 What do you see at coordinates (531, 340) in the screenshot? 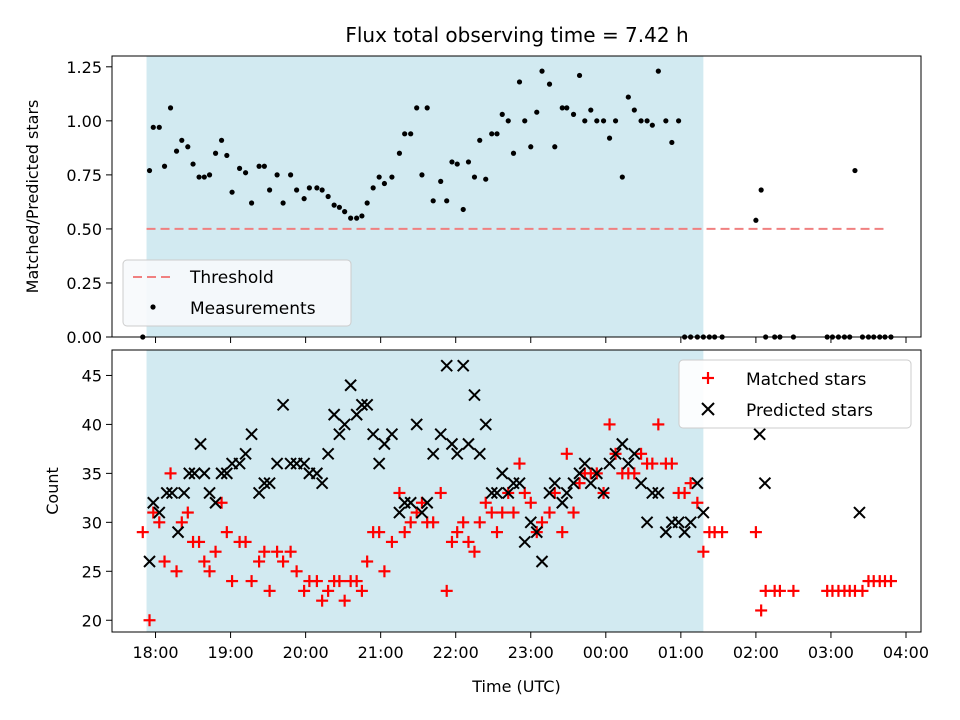
I see `top-x-ticks` at bounding box center [531, 340].